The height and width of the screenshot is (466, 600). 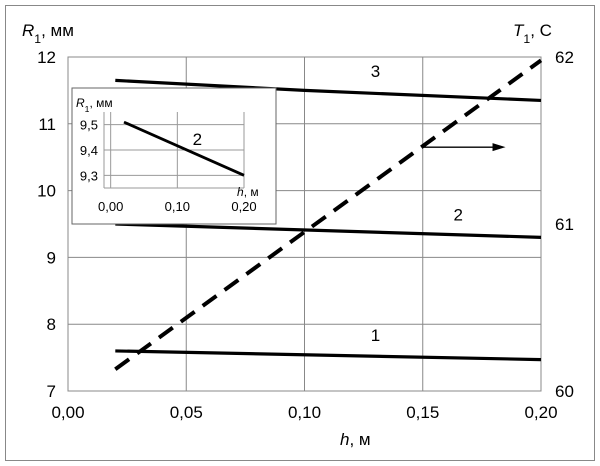 What do you see at coordinates (51, 324) in the screenshot?
I see `y-tick-label: 8` at bounding box center [51, 324].